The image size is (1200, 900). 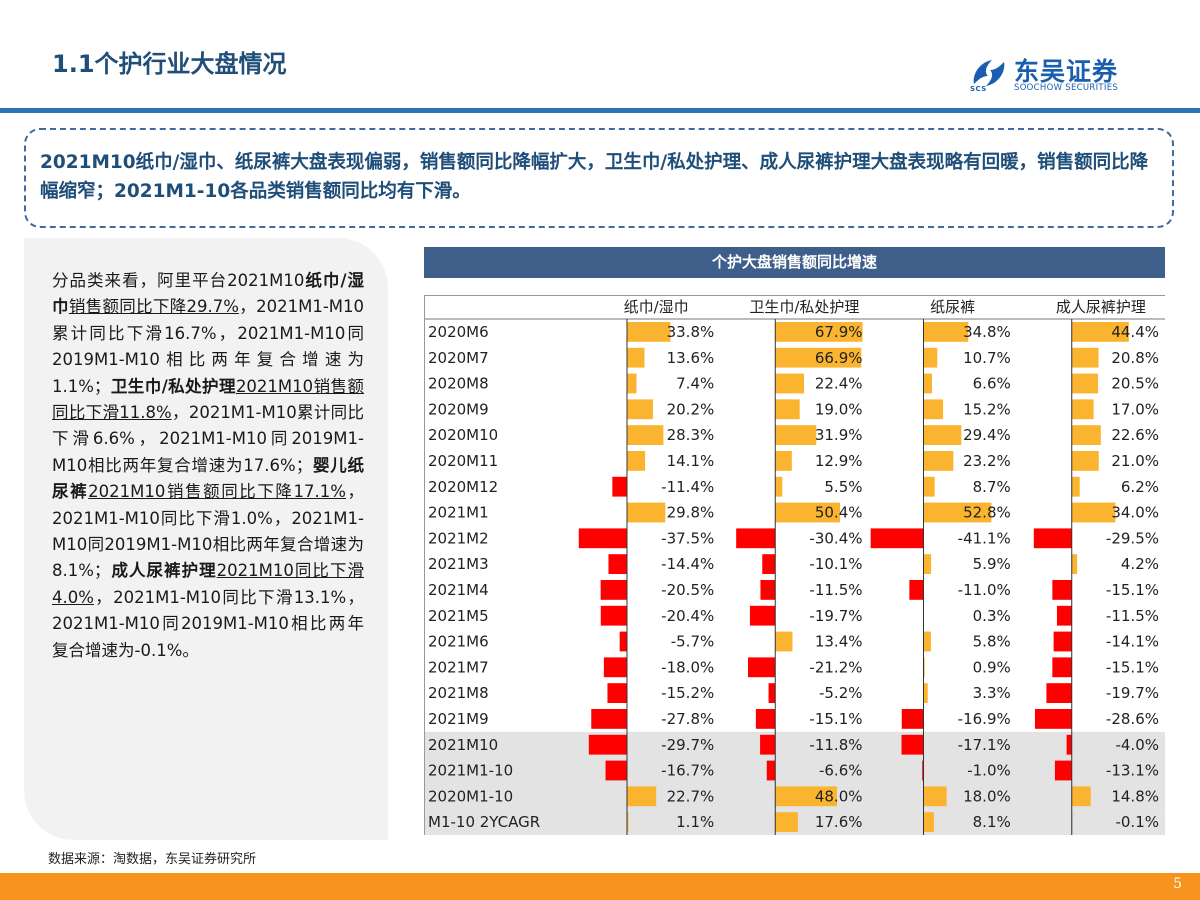 What do you see at coordinates (463, 435) in the screenshot?
I see `row-label: 2020M10` at bounding box center [463, 435].